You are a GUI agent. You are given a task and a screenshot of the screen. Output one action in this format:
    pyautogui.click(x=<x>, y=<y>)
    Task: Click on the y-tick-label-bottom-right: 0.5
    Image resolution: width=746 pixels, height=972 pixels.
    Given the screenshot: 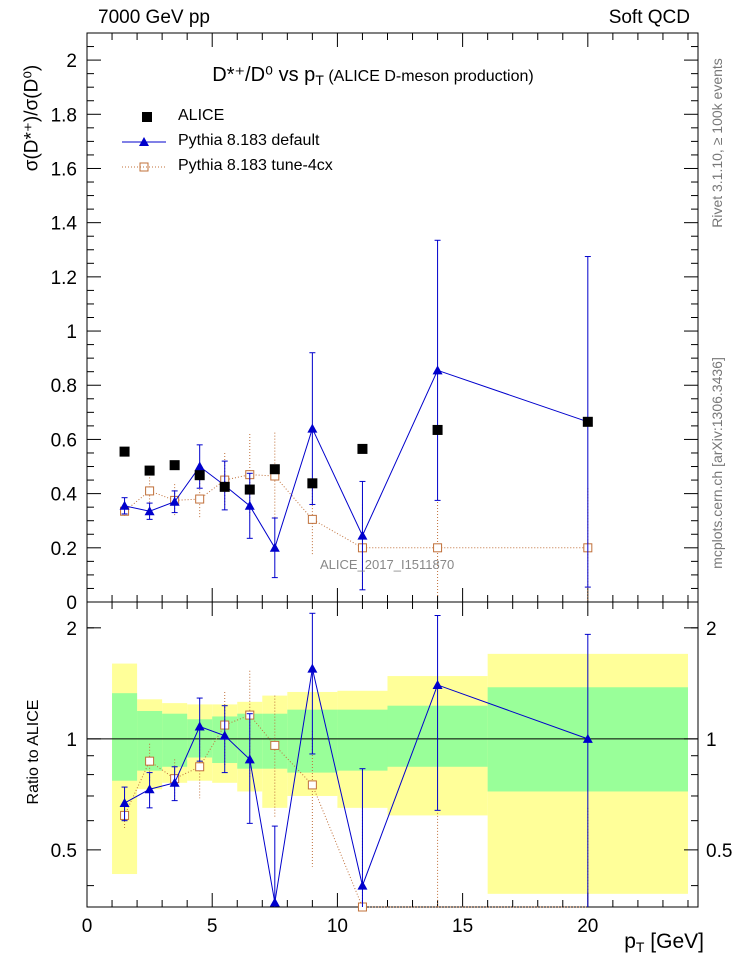 What is the action you would take?
    pyautogui.click(x=719, y=851)
    